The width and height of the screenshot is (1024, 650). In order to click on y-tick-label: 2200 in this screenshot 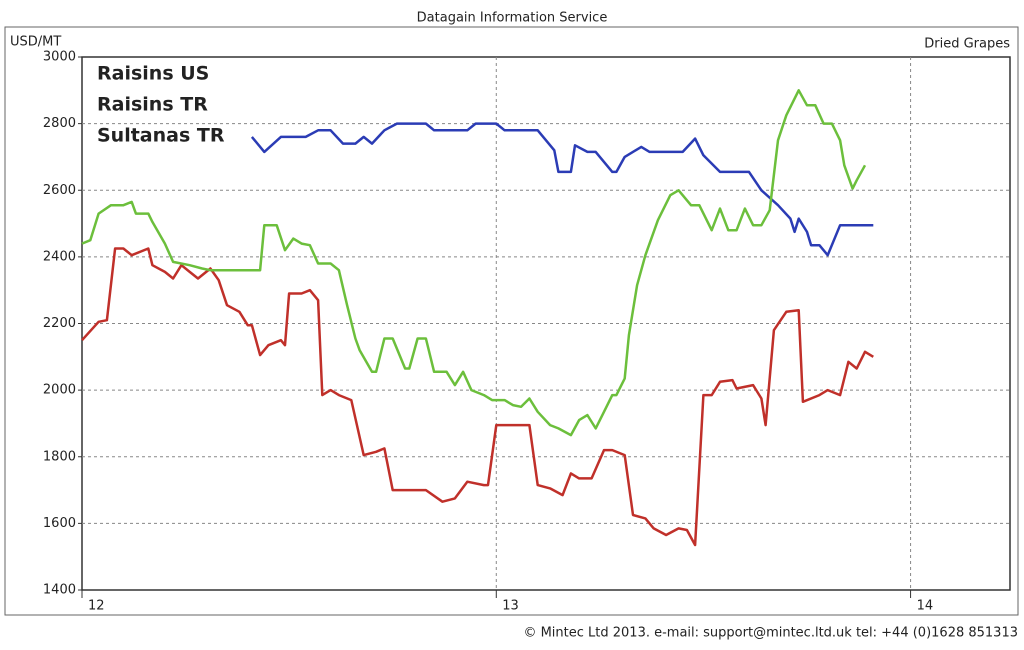, I will do `click(59, 323)`.